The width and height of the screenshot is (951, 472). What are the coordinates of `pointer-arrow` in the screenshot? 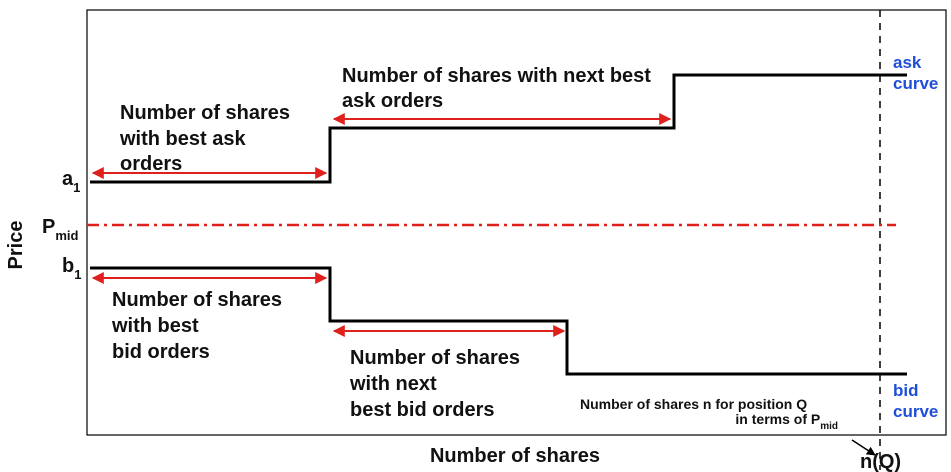 It's located at (863, 447).